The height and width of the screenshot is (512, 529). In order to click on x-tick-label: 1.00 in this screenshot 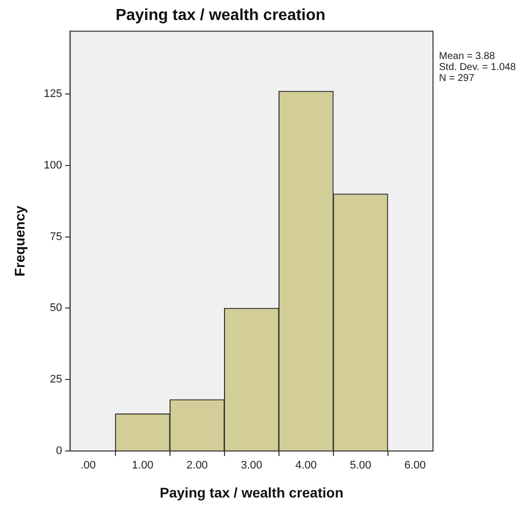, I will do `click(143, 466)`.